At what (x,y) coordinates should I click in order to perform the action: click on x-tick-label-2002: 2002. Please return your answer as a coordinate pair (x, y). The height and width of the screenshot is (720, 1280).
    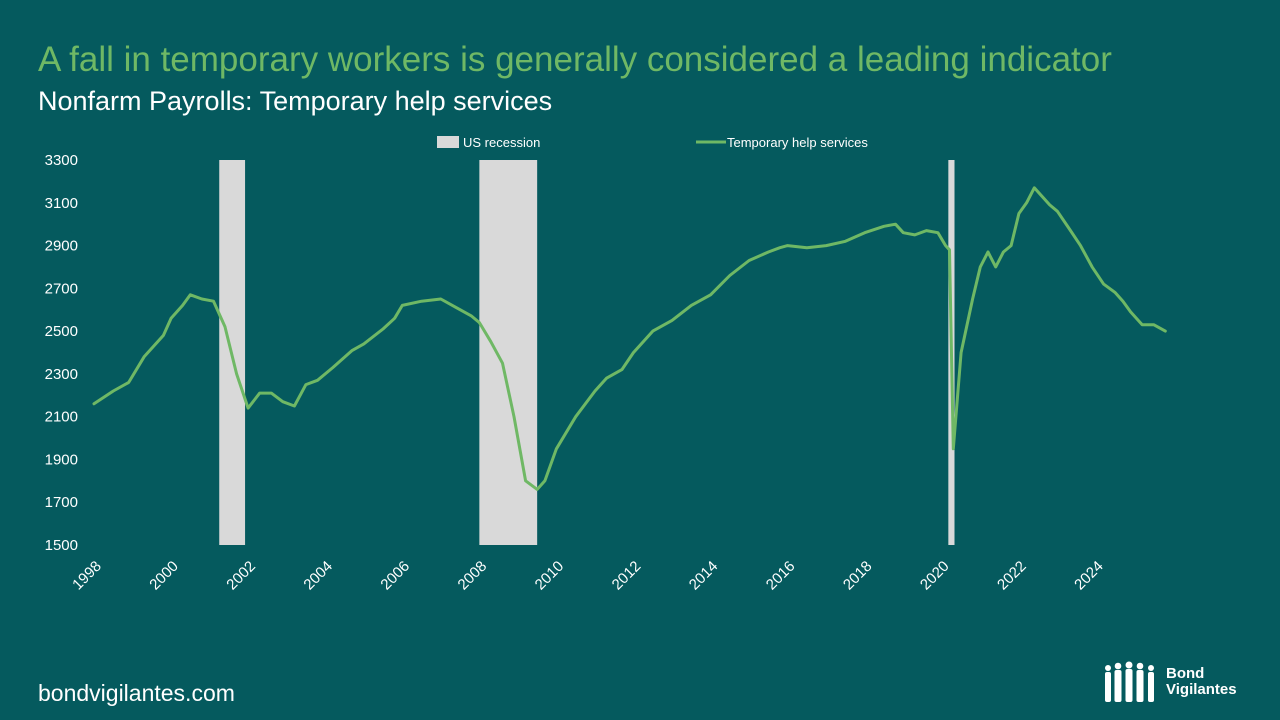
    Looking at the image, I should click on (241, 576).